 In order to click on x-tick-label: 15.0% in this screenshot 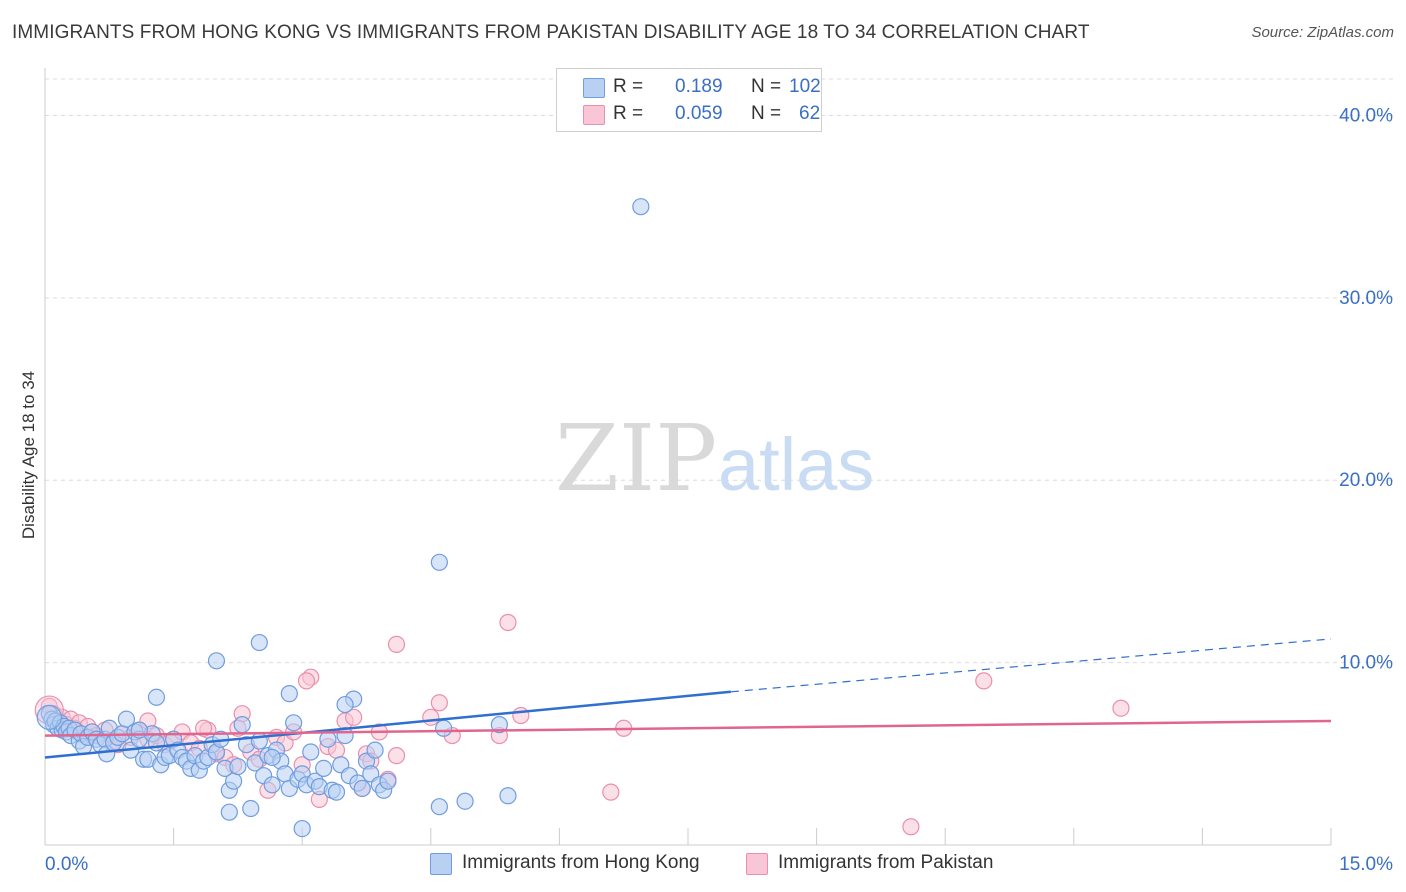, I will do `click(1366, 864)`.